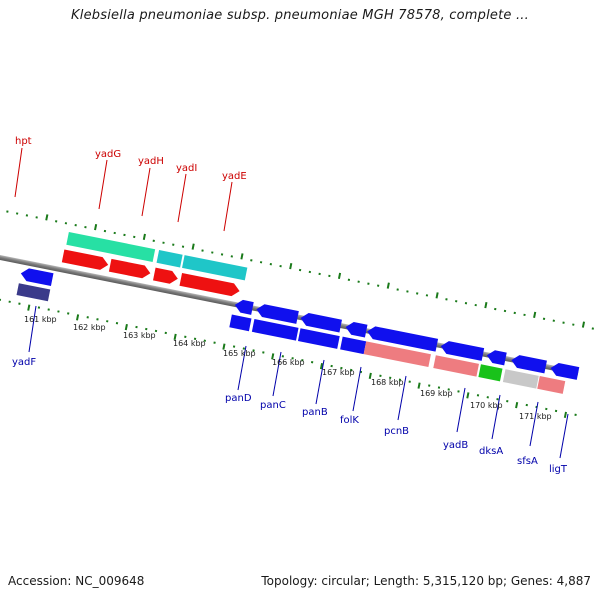 This screenshot has width=600, height=600. Describe the element at coordinates (139, 335) in the screenshot. I see `scale-label: 163 kbp` at that location.